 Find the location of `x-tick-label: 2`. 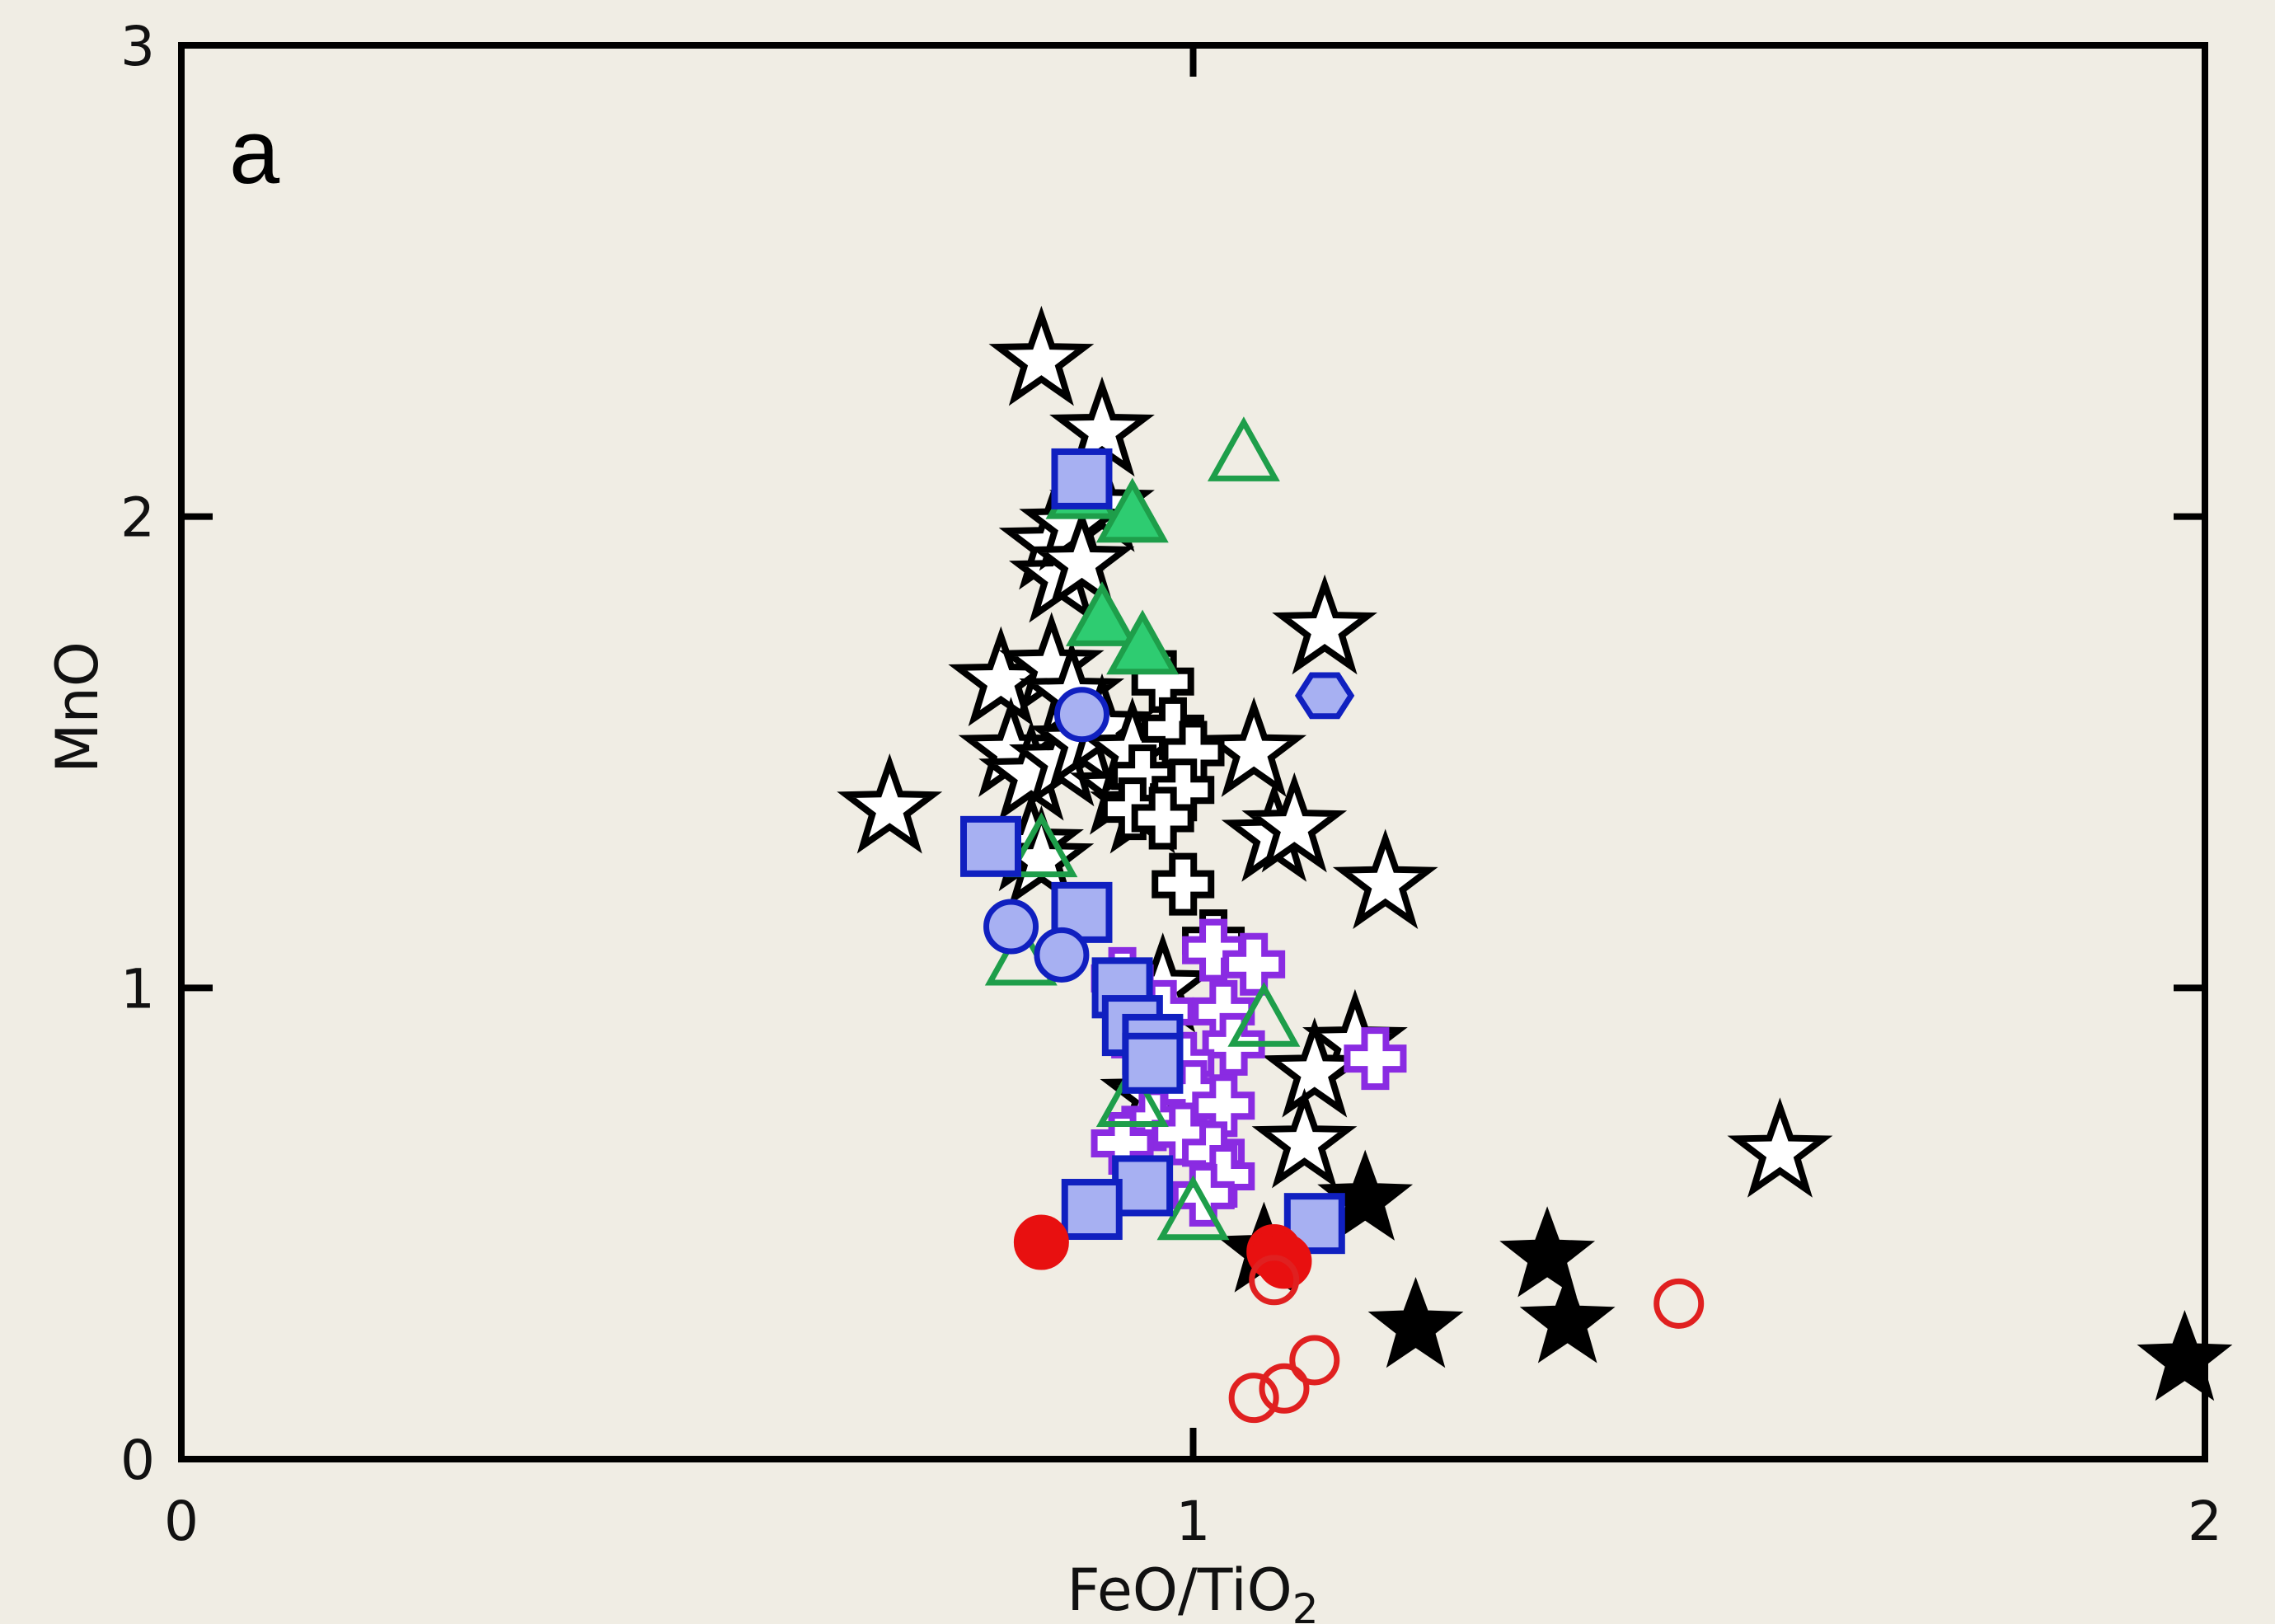

x-tick-label: 2 is located at coordinates (2205, 1522).